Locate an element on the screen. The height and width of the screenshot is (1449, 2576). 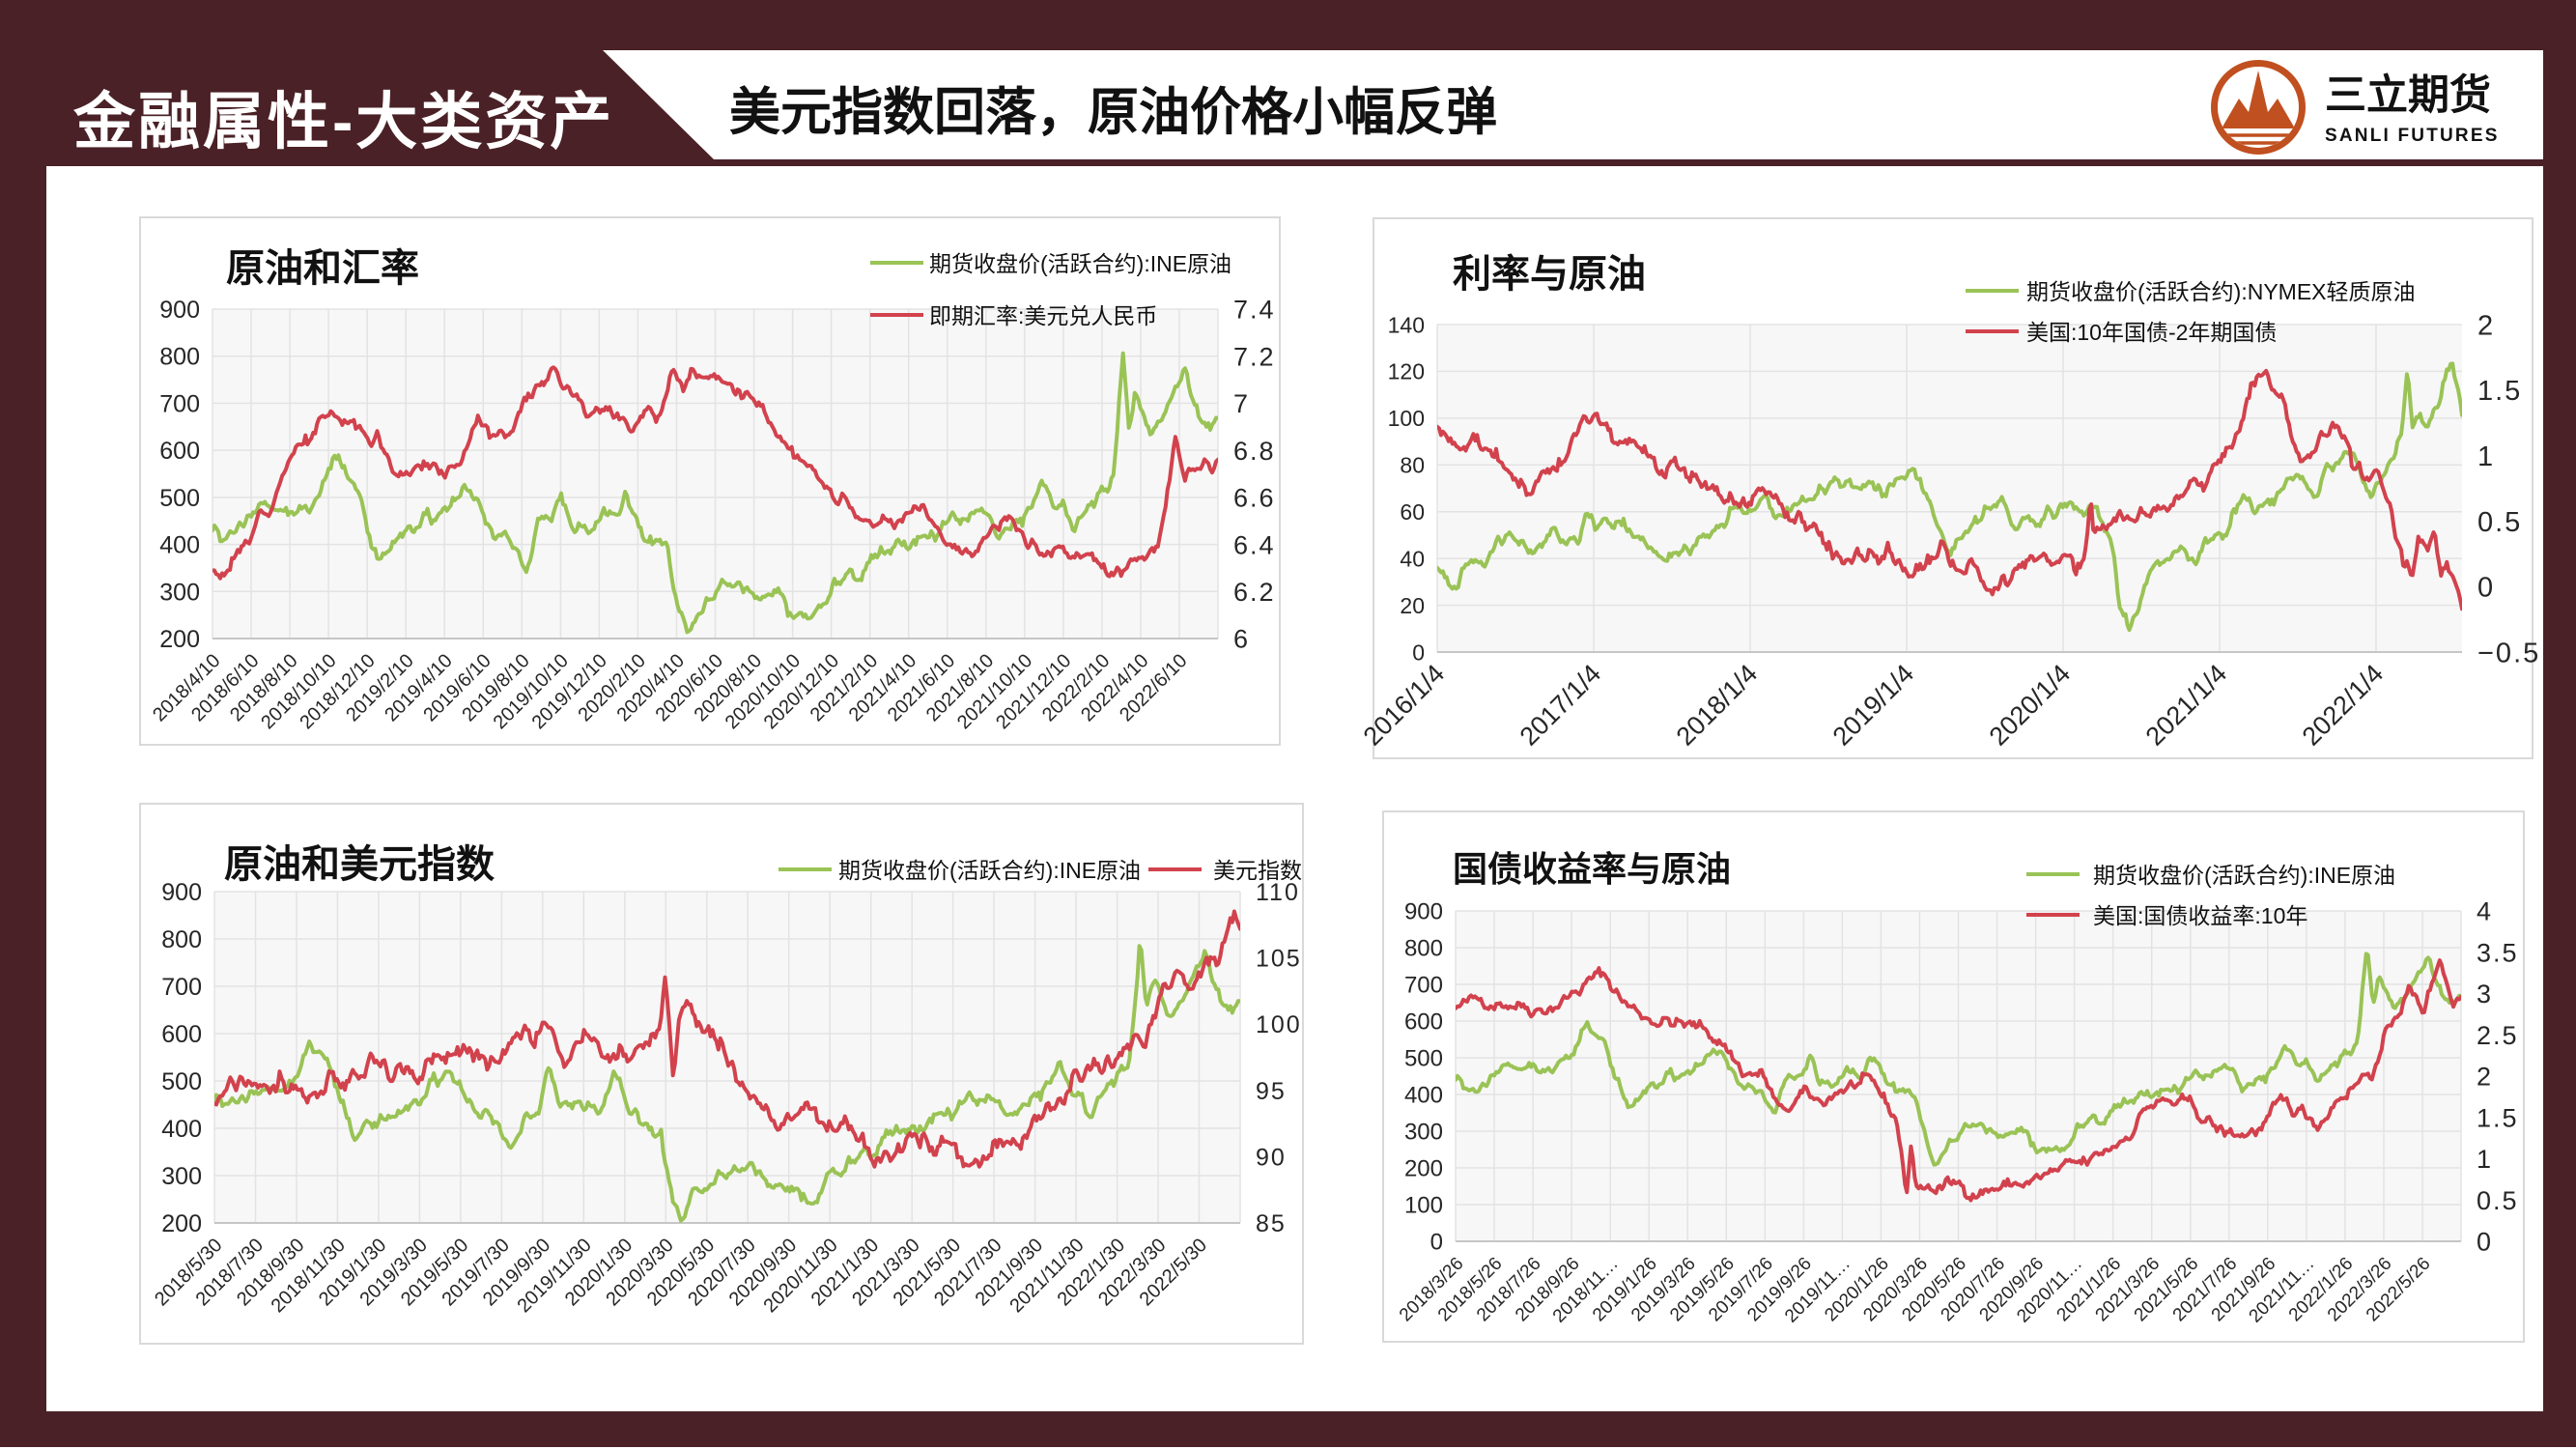
svg-text: 85 is located at coordinates (1271, 1223).